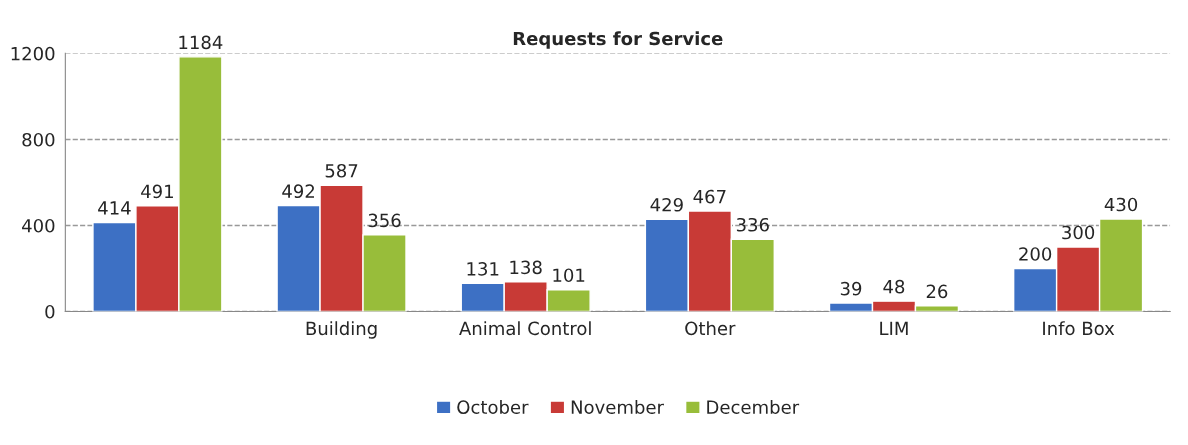 The height and width of the screenshot is (445, 1188). What do you see at coordinates (38, 225) in the screenshot?
I see `y-tick-label: 400` at bounding box center [38, 225].